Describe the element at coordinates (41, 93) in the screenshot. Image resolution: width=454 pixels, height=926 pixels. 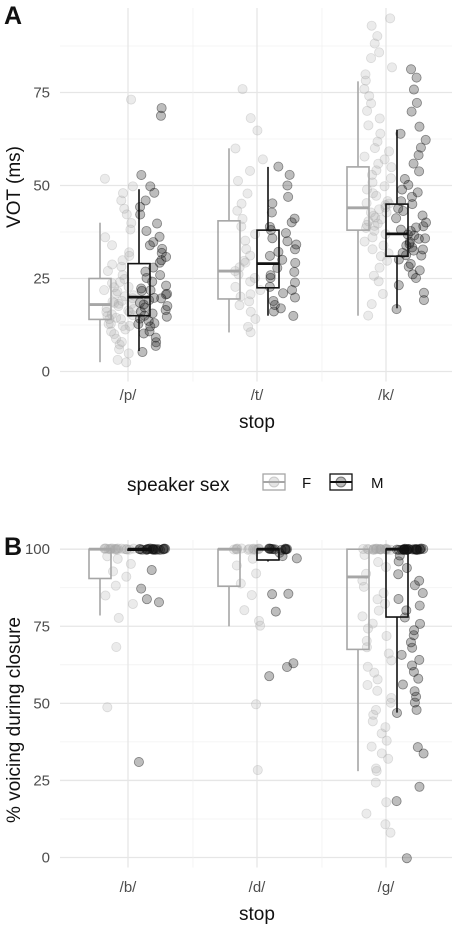
I see `y-tick-label: 75` at that location.